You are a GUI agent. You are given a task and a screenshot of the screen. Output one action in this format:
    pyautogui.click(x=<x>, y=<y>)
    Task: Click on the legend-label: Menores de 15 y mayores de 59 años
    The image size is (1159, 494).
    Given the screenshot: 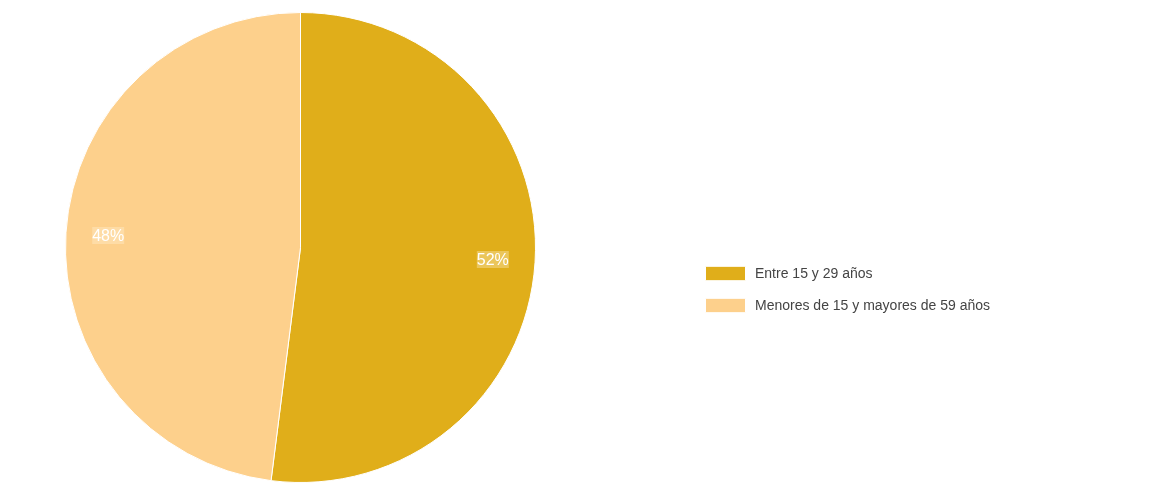 What is the action you would take?
    pyautogui.click(x=873, y=305)
    